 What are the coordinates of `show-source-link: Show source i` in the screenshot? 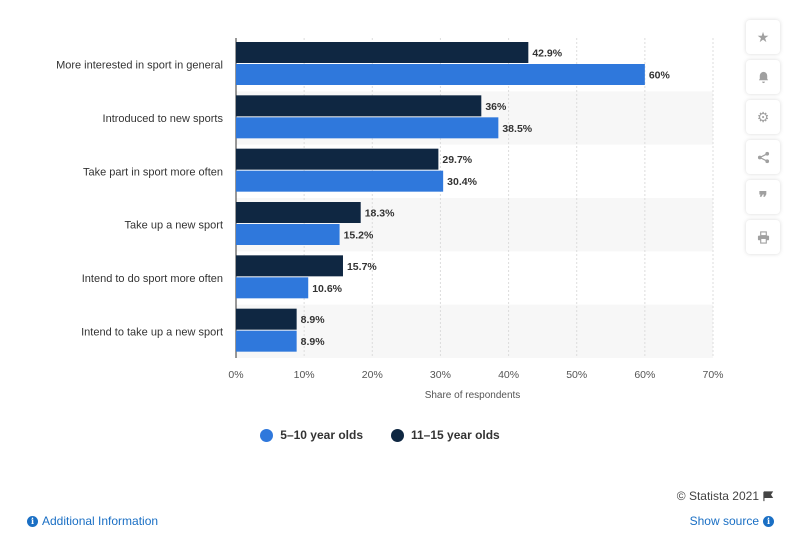 It's located at (732, 521).